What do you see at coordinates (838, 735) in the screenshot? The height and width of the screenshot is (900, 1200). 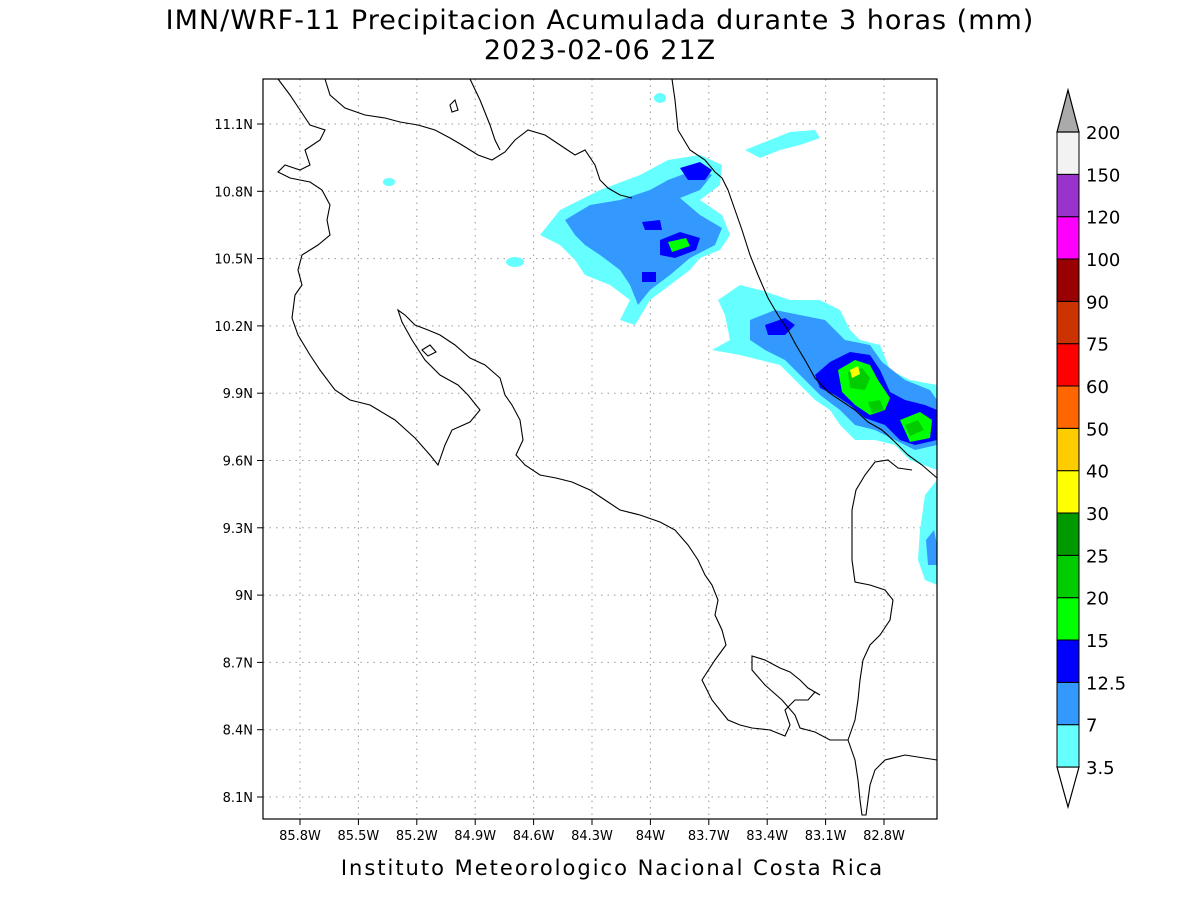 I see `coastline-pacific-south` at bounding box center [838, 735].